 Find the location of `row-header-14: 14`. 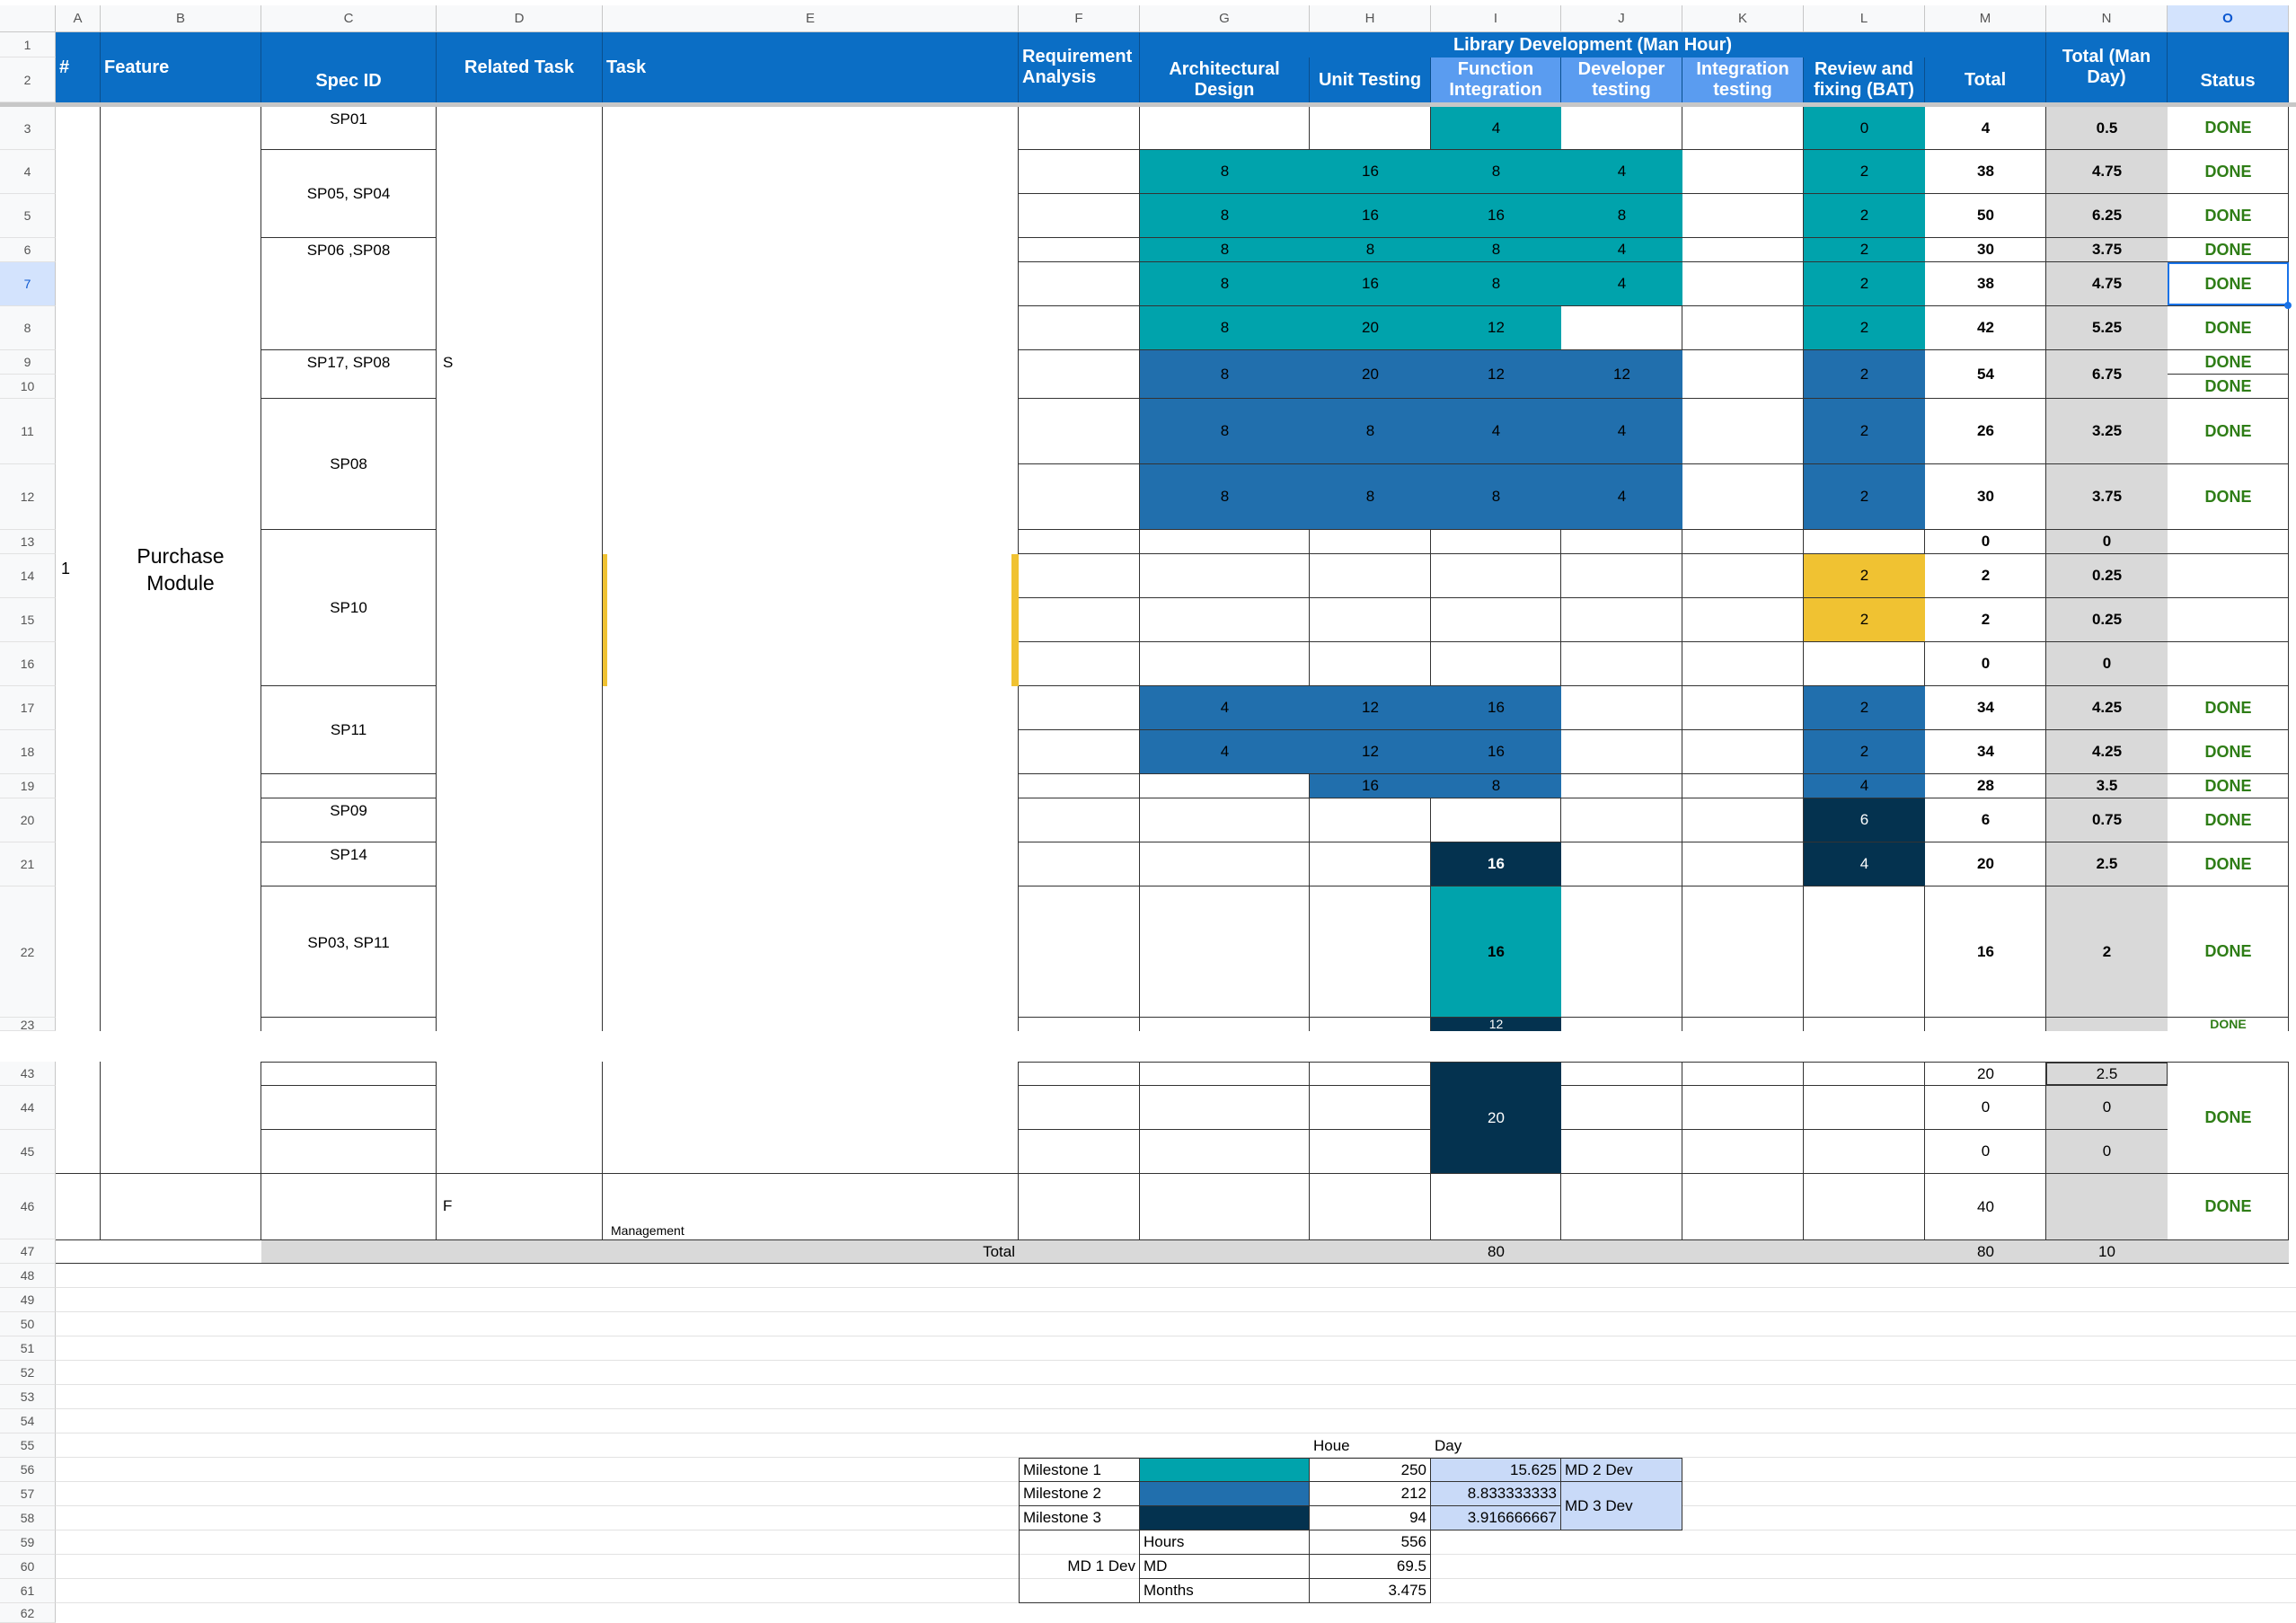

row-header-14: 14 is located at coordinates (28, 576).